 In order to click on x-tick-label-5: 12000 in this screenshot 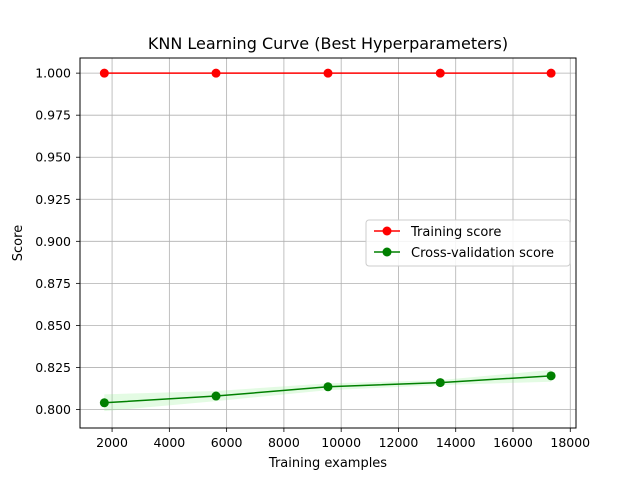, I will do `click(399, 442)`.